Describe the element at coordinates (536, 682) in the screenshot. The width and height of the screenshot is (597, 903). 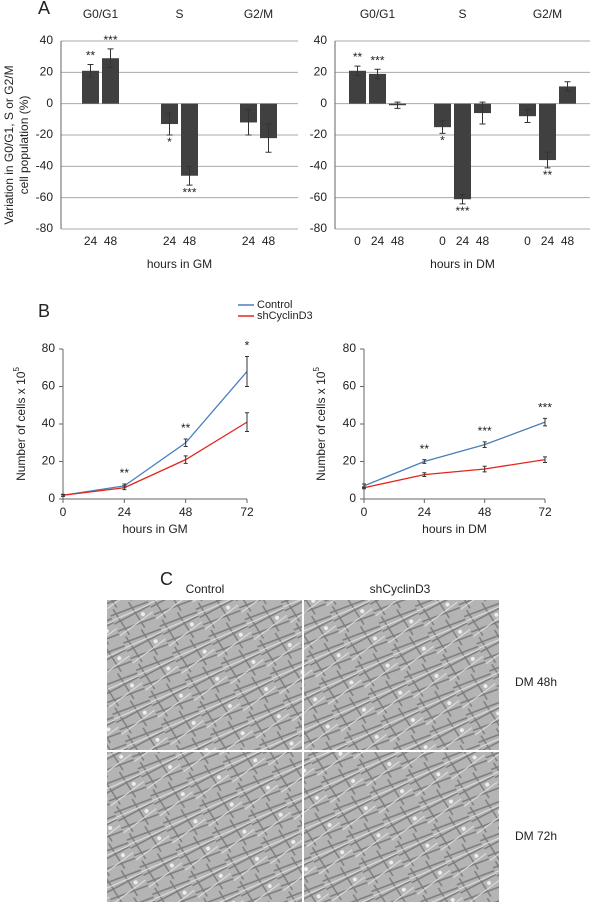
I see `row-label: DM 48h` at that location.